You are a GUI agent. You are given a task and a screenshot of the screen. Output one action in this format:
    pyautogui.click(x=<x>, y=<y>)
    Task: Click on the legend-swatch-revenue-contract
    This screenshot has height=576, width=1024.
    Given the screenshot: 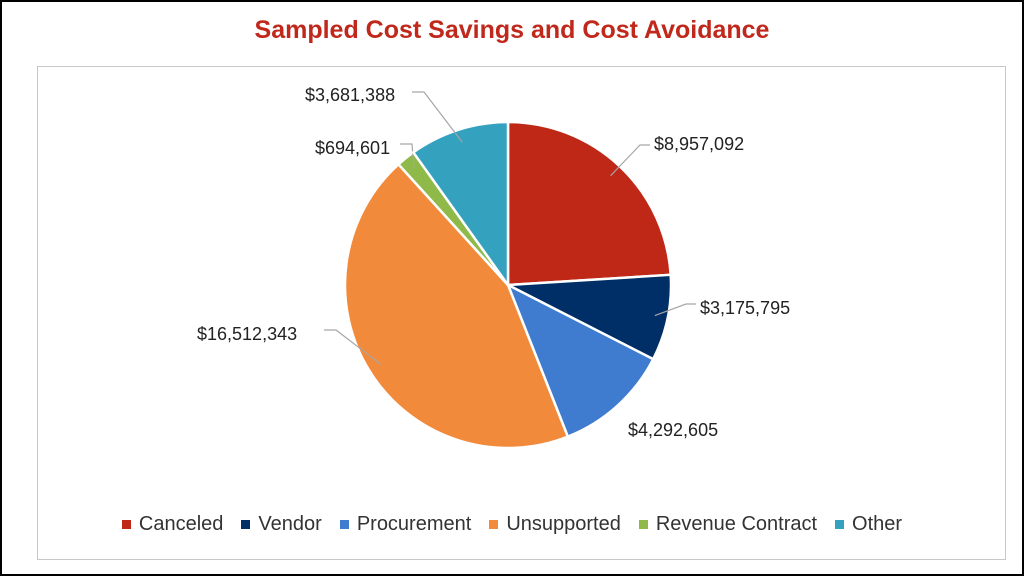 What is the action you would take?
    pyautogui.click(x=643, y=524)
    